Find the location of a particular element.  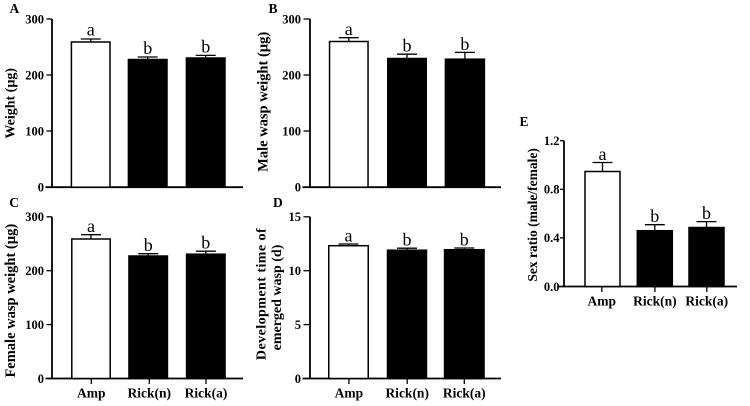

svg-text: B is located at coordinates (273, 8).